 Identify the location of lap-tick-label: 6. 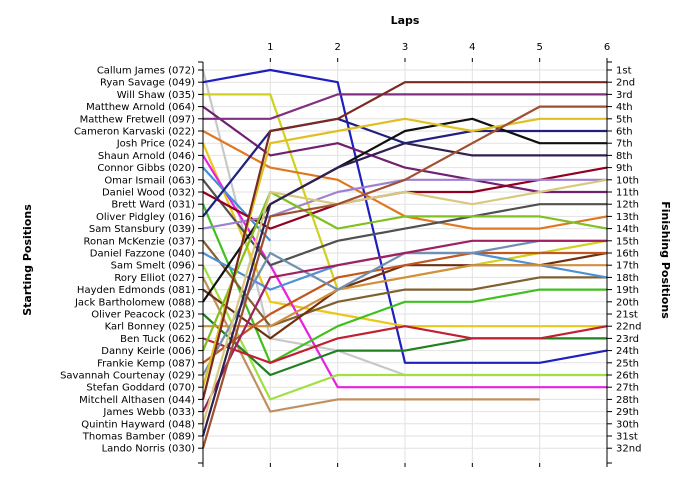
(607, 47).